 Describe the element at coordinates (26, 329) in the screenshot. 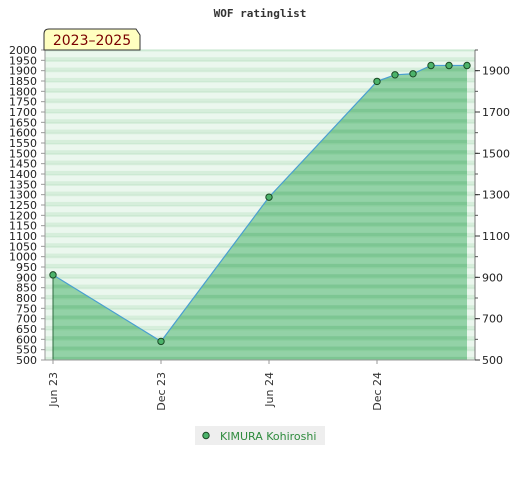

I see `y-tick-label-left: 650` at that location.